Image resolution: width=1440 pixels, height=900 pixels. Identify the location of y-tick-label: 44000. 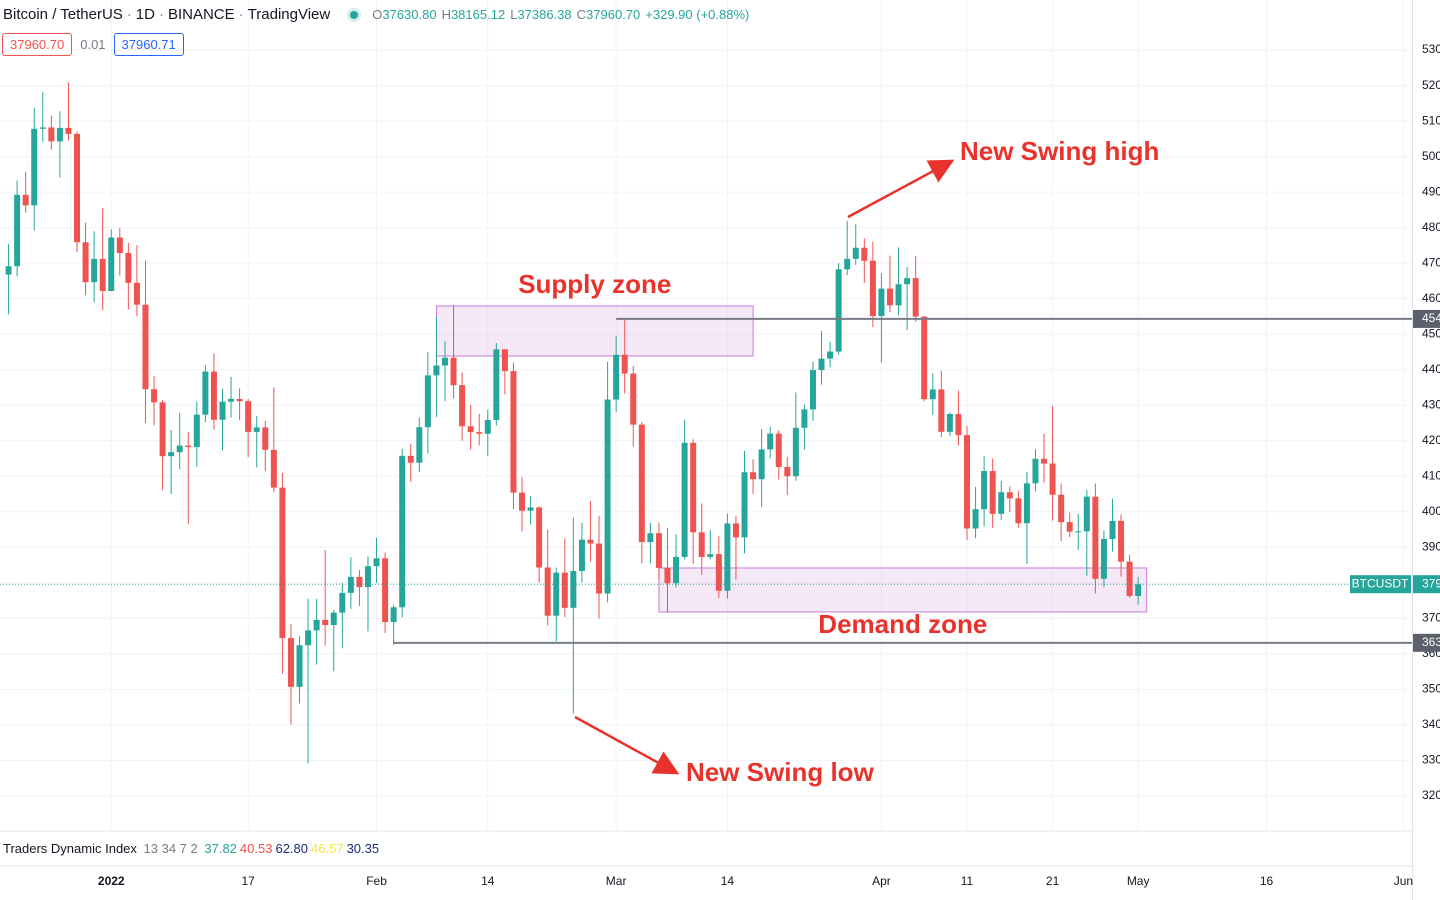
(1431, 369).